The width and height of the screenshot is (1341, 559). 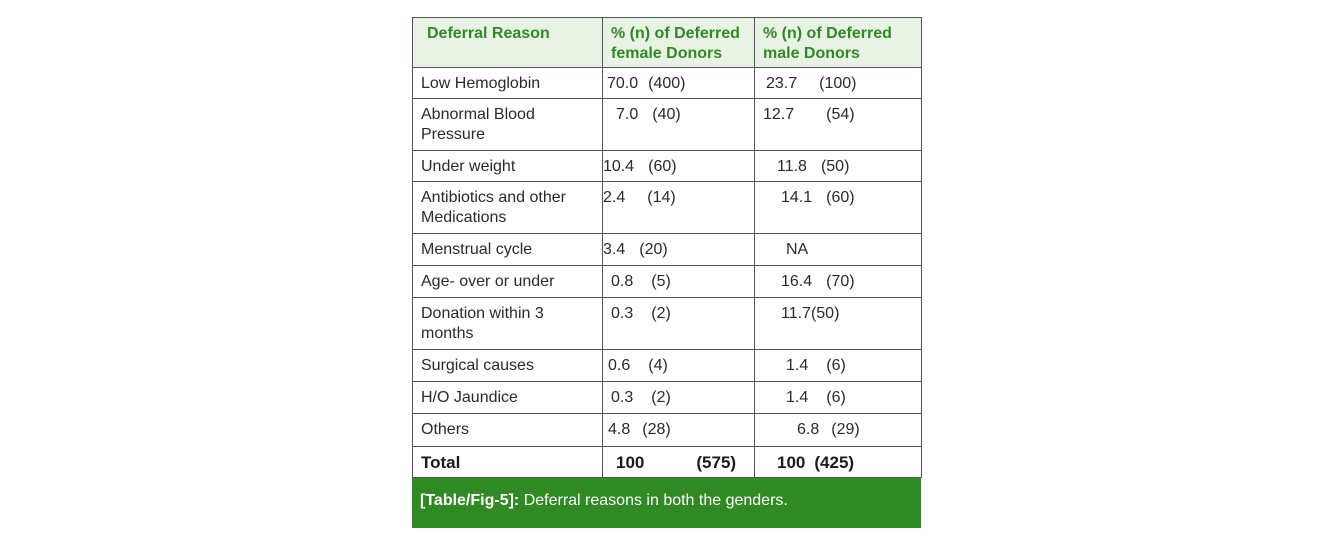 What do you see at coordinates (614, 197) in the screenshot?
I see `female-percent: 2.4` at bounding box center [614, 197].